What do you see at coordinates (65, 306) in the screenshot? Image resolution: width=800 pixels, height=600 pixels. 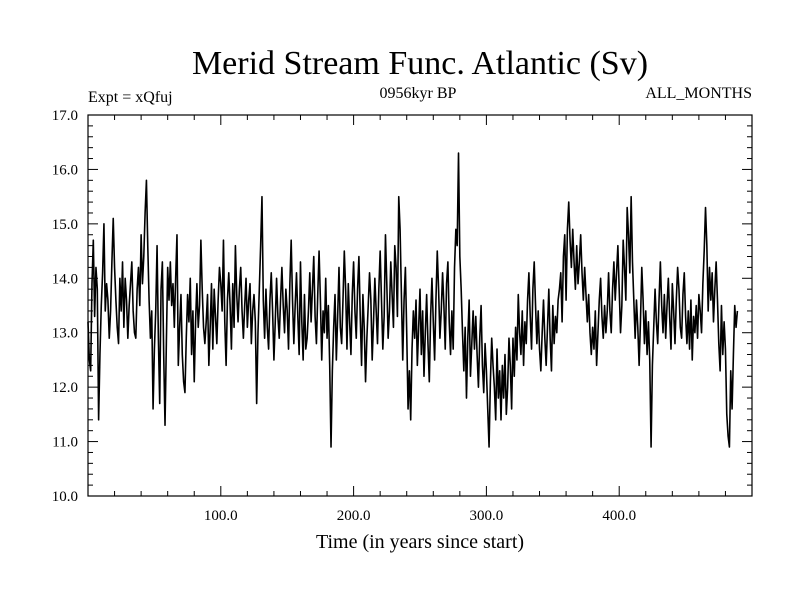 I see `y-tick-labels: 10.0 11.0 12.0 13.0 14.0 15.0 16.0 17.0` at bounding box center [65, 306].